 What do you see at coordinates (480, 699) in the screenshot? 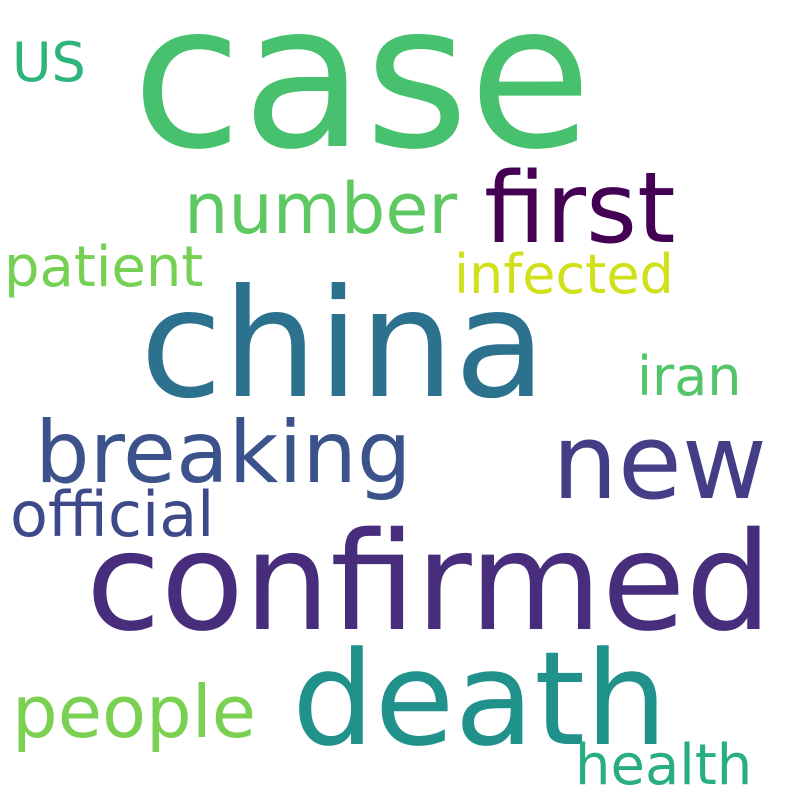
I see `word-death: death` at bounding box center [480, 699].